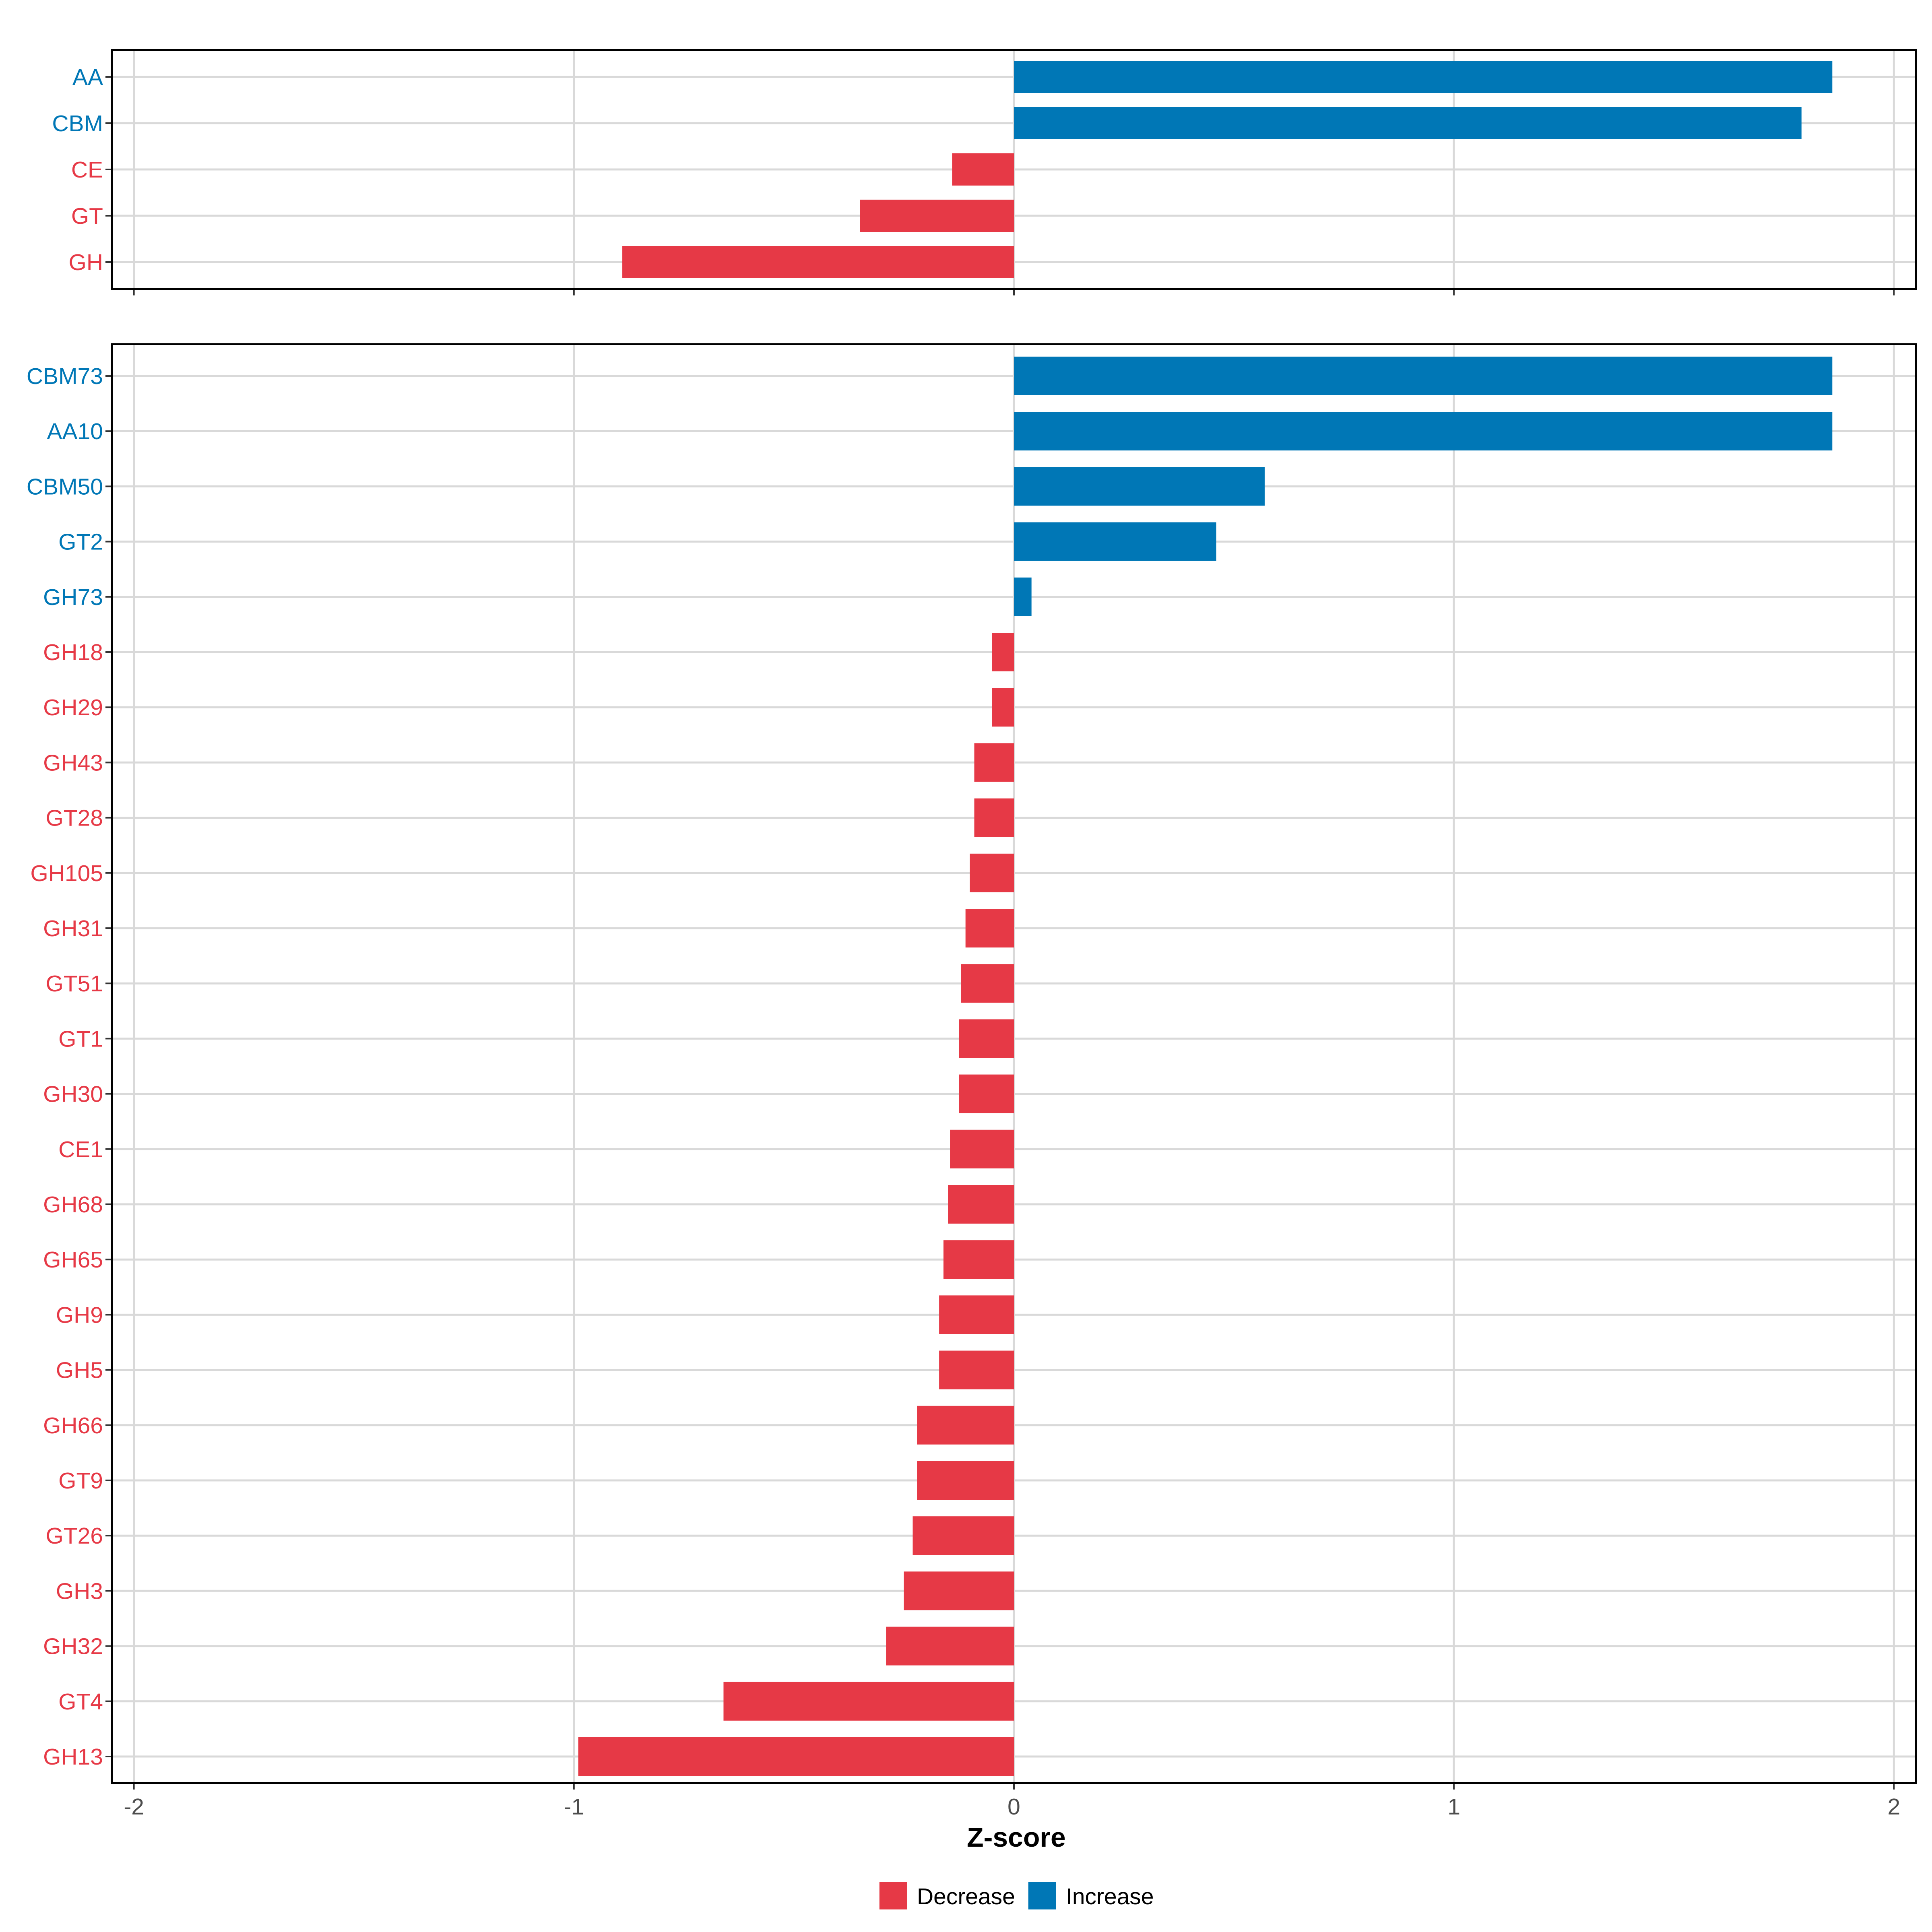 This screenshot has width=1932, height=1932. I want to click on bar-gh, so click(818, 262).